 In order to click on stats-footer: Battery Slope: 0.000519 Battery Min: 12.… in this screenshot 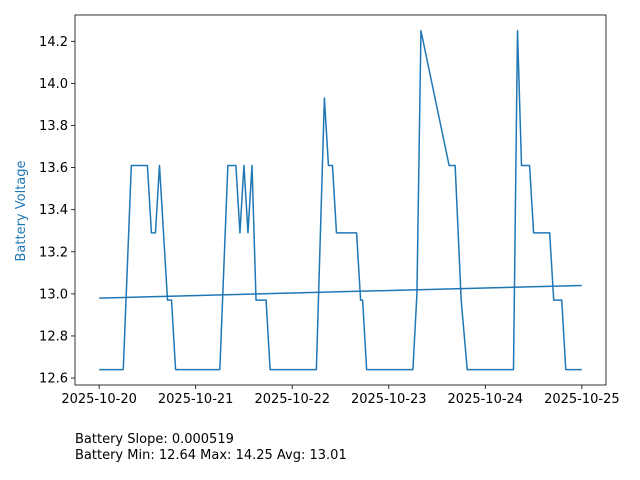, I will do `click(211, 448)`.